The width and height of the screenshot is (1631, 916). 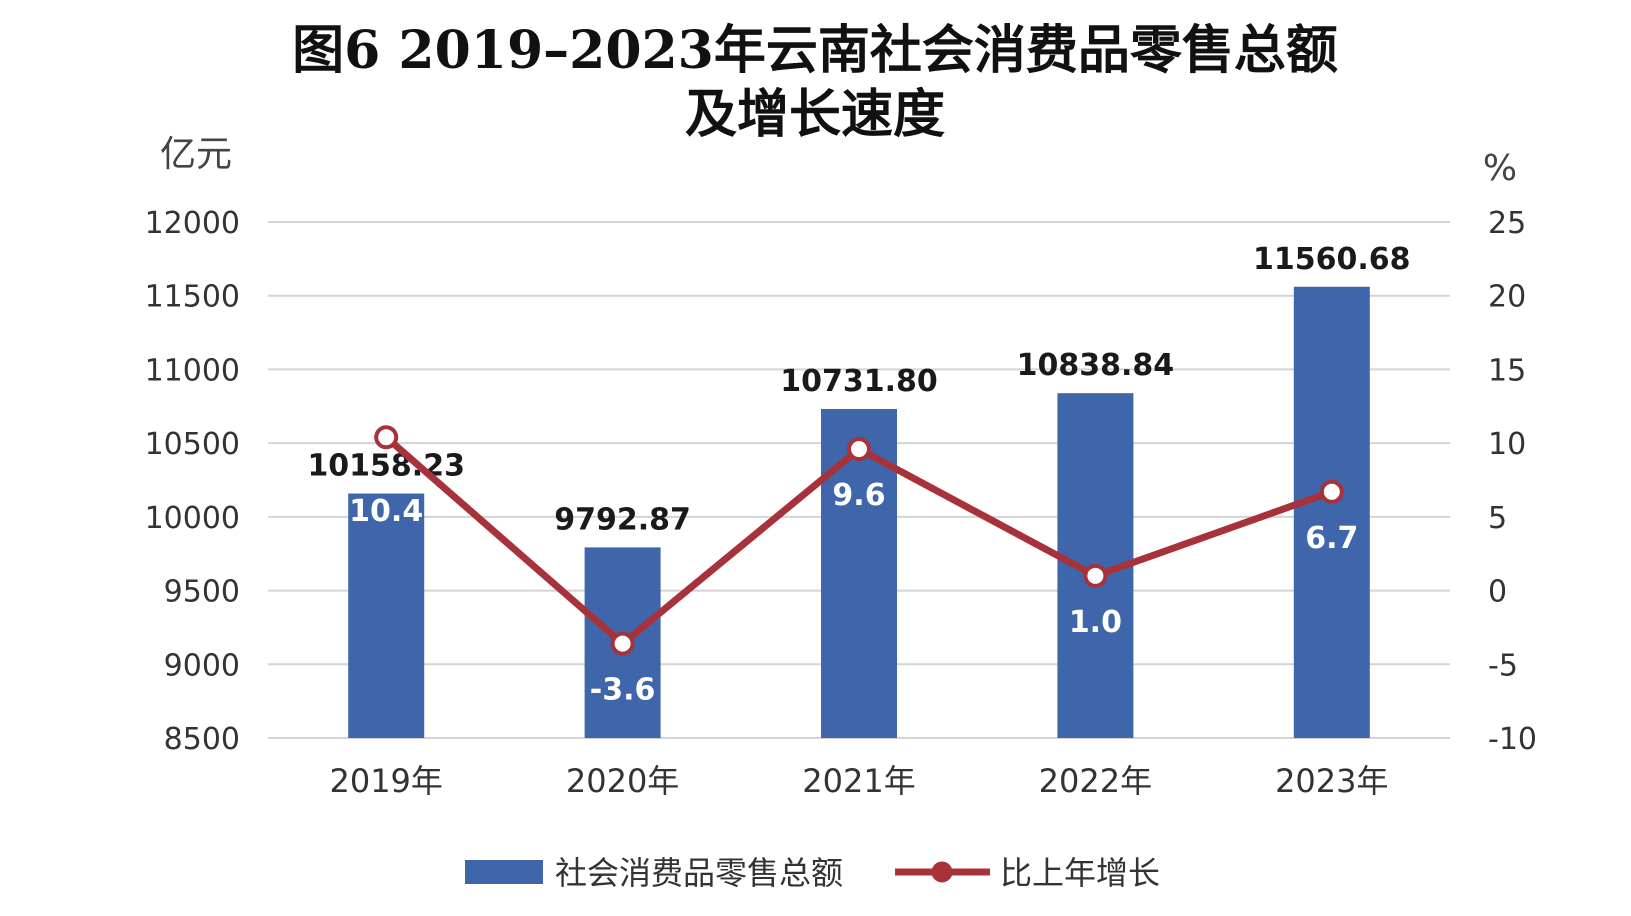 What do you see at coordinates (623, 690) in the screenshot?
I see `growth-value-label: -3.6` at bounding box center [623, 690].